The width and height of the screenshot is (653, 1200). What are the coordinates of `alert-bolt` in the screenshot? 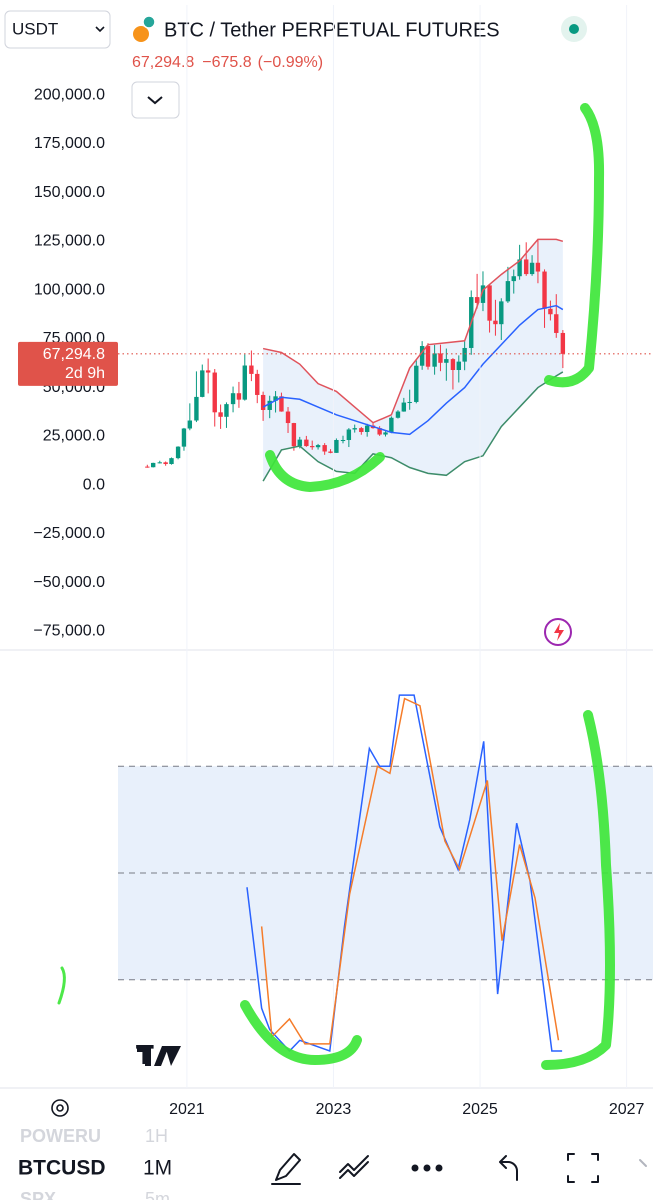 It's located at (559, 632).